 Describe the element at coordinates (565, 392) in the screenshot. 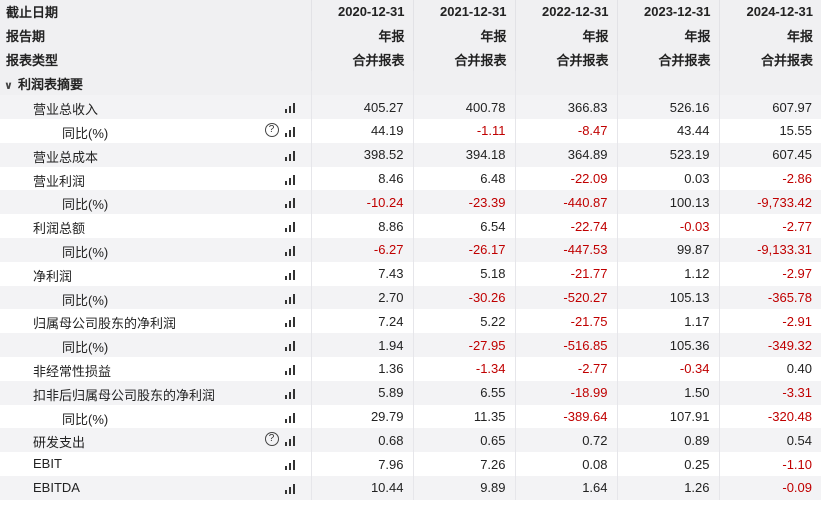

I see `value-cell: -18.99` at that location.